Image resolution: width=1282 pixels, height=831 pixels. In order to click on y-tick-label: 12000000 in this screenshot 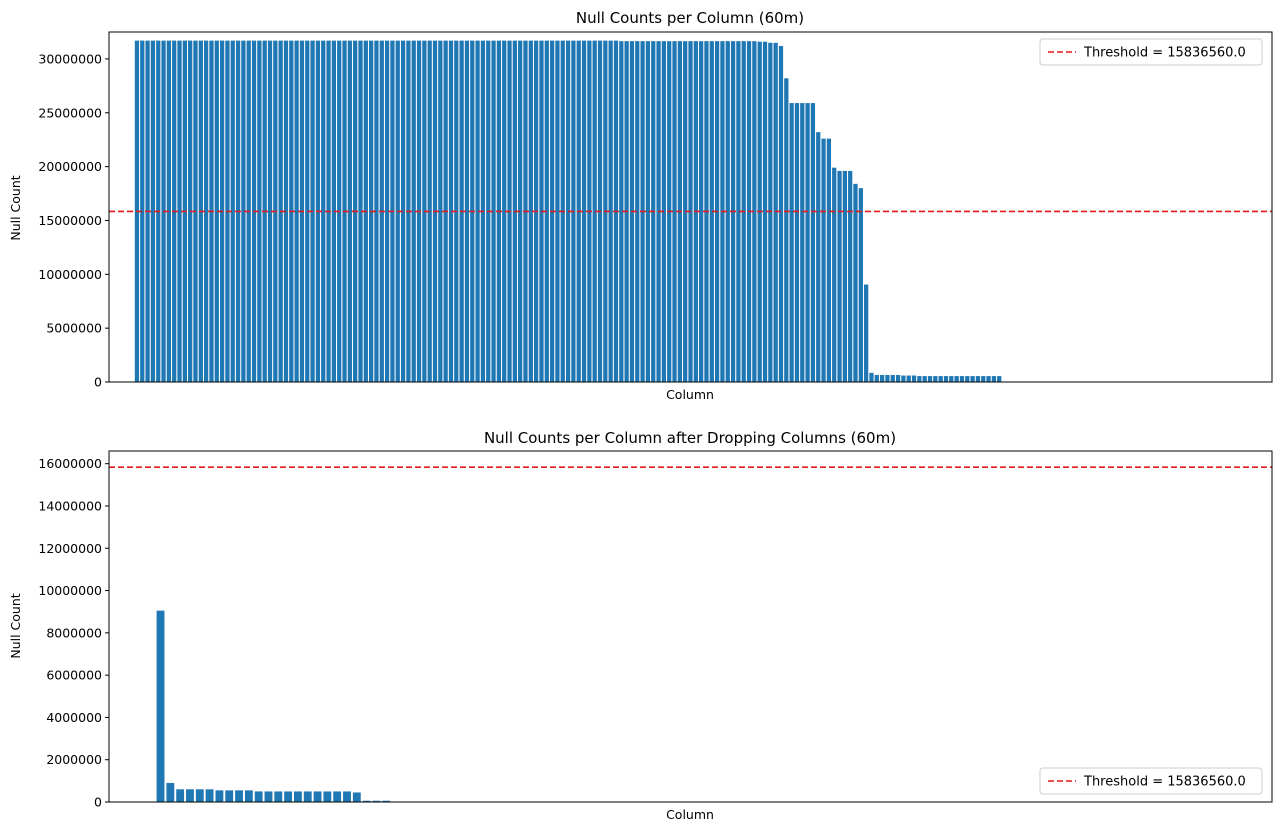, I will do `click(70, 548)`.